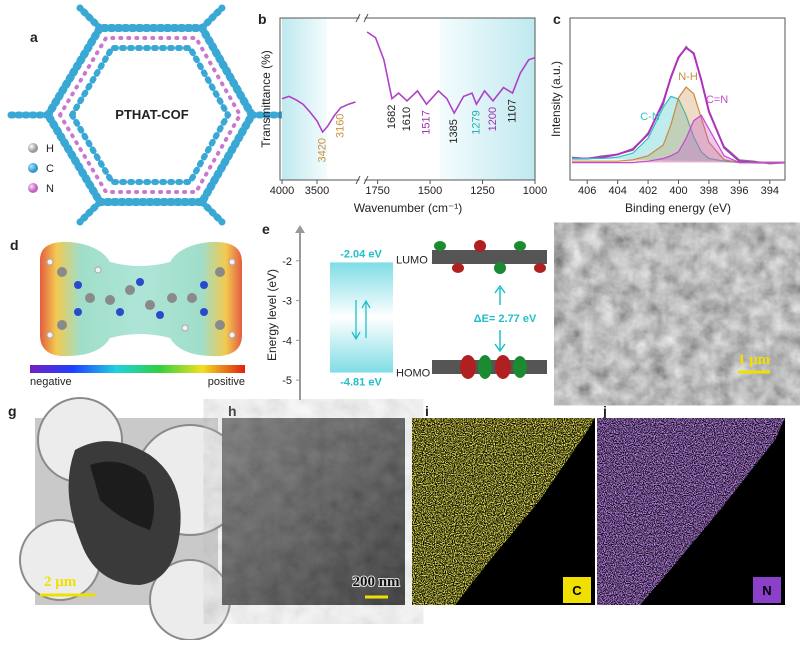 The height and width of the screenshot is (645, 800). What do you see at coordinates (122, 495) in the screenshot?
I see `particle` at bounding box center [122, 495].